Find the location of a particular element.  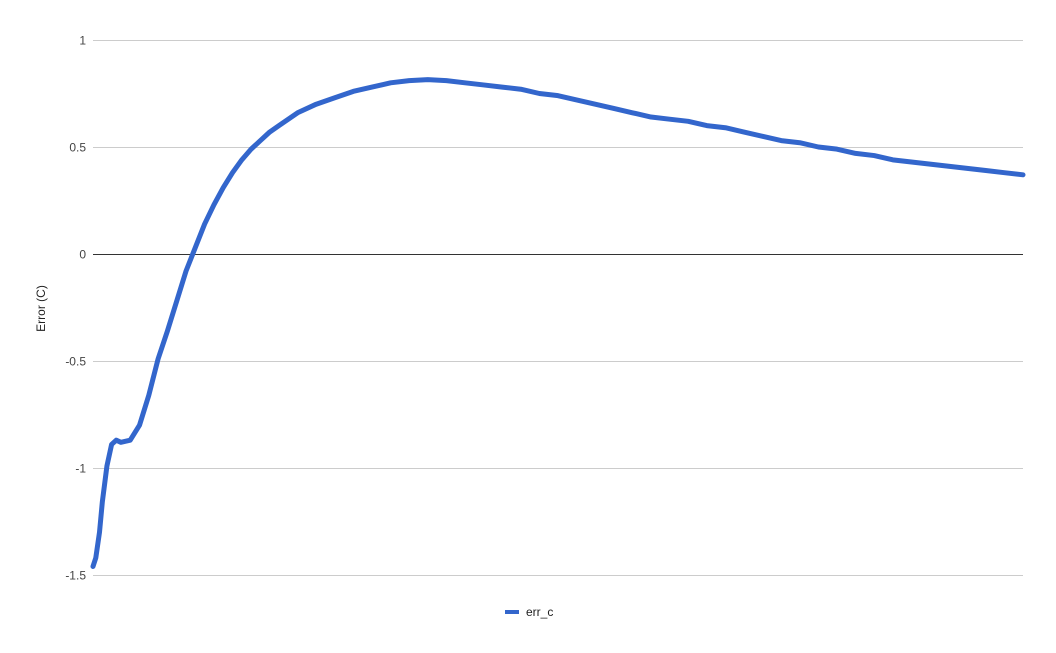

y-tick-label: -1 is located at coordinates (80, 469).